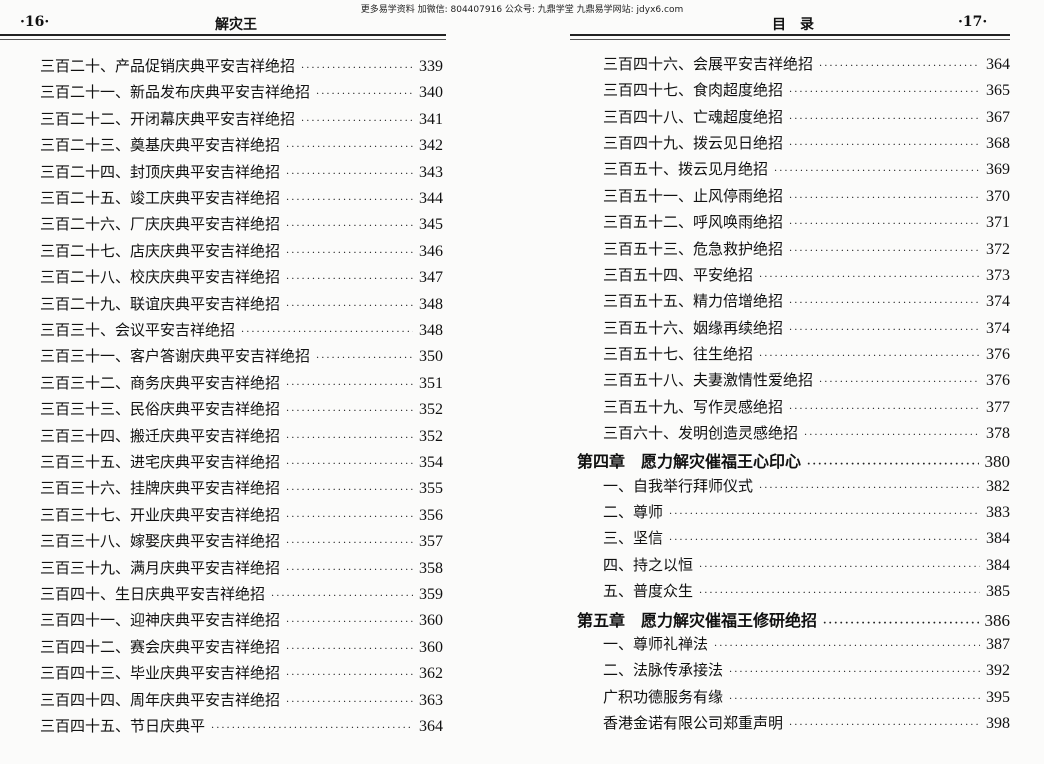  Describe the element at coordinates (806, 354) in the screenshot. I see `toc-entry: 三百五十七、往生绝招 376` at that location.